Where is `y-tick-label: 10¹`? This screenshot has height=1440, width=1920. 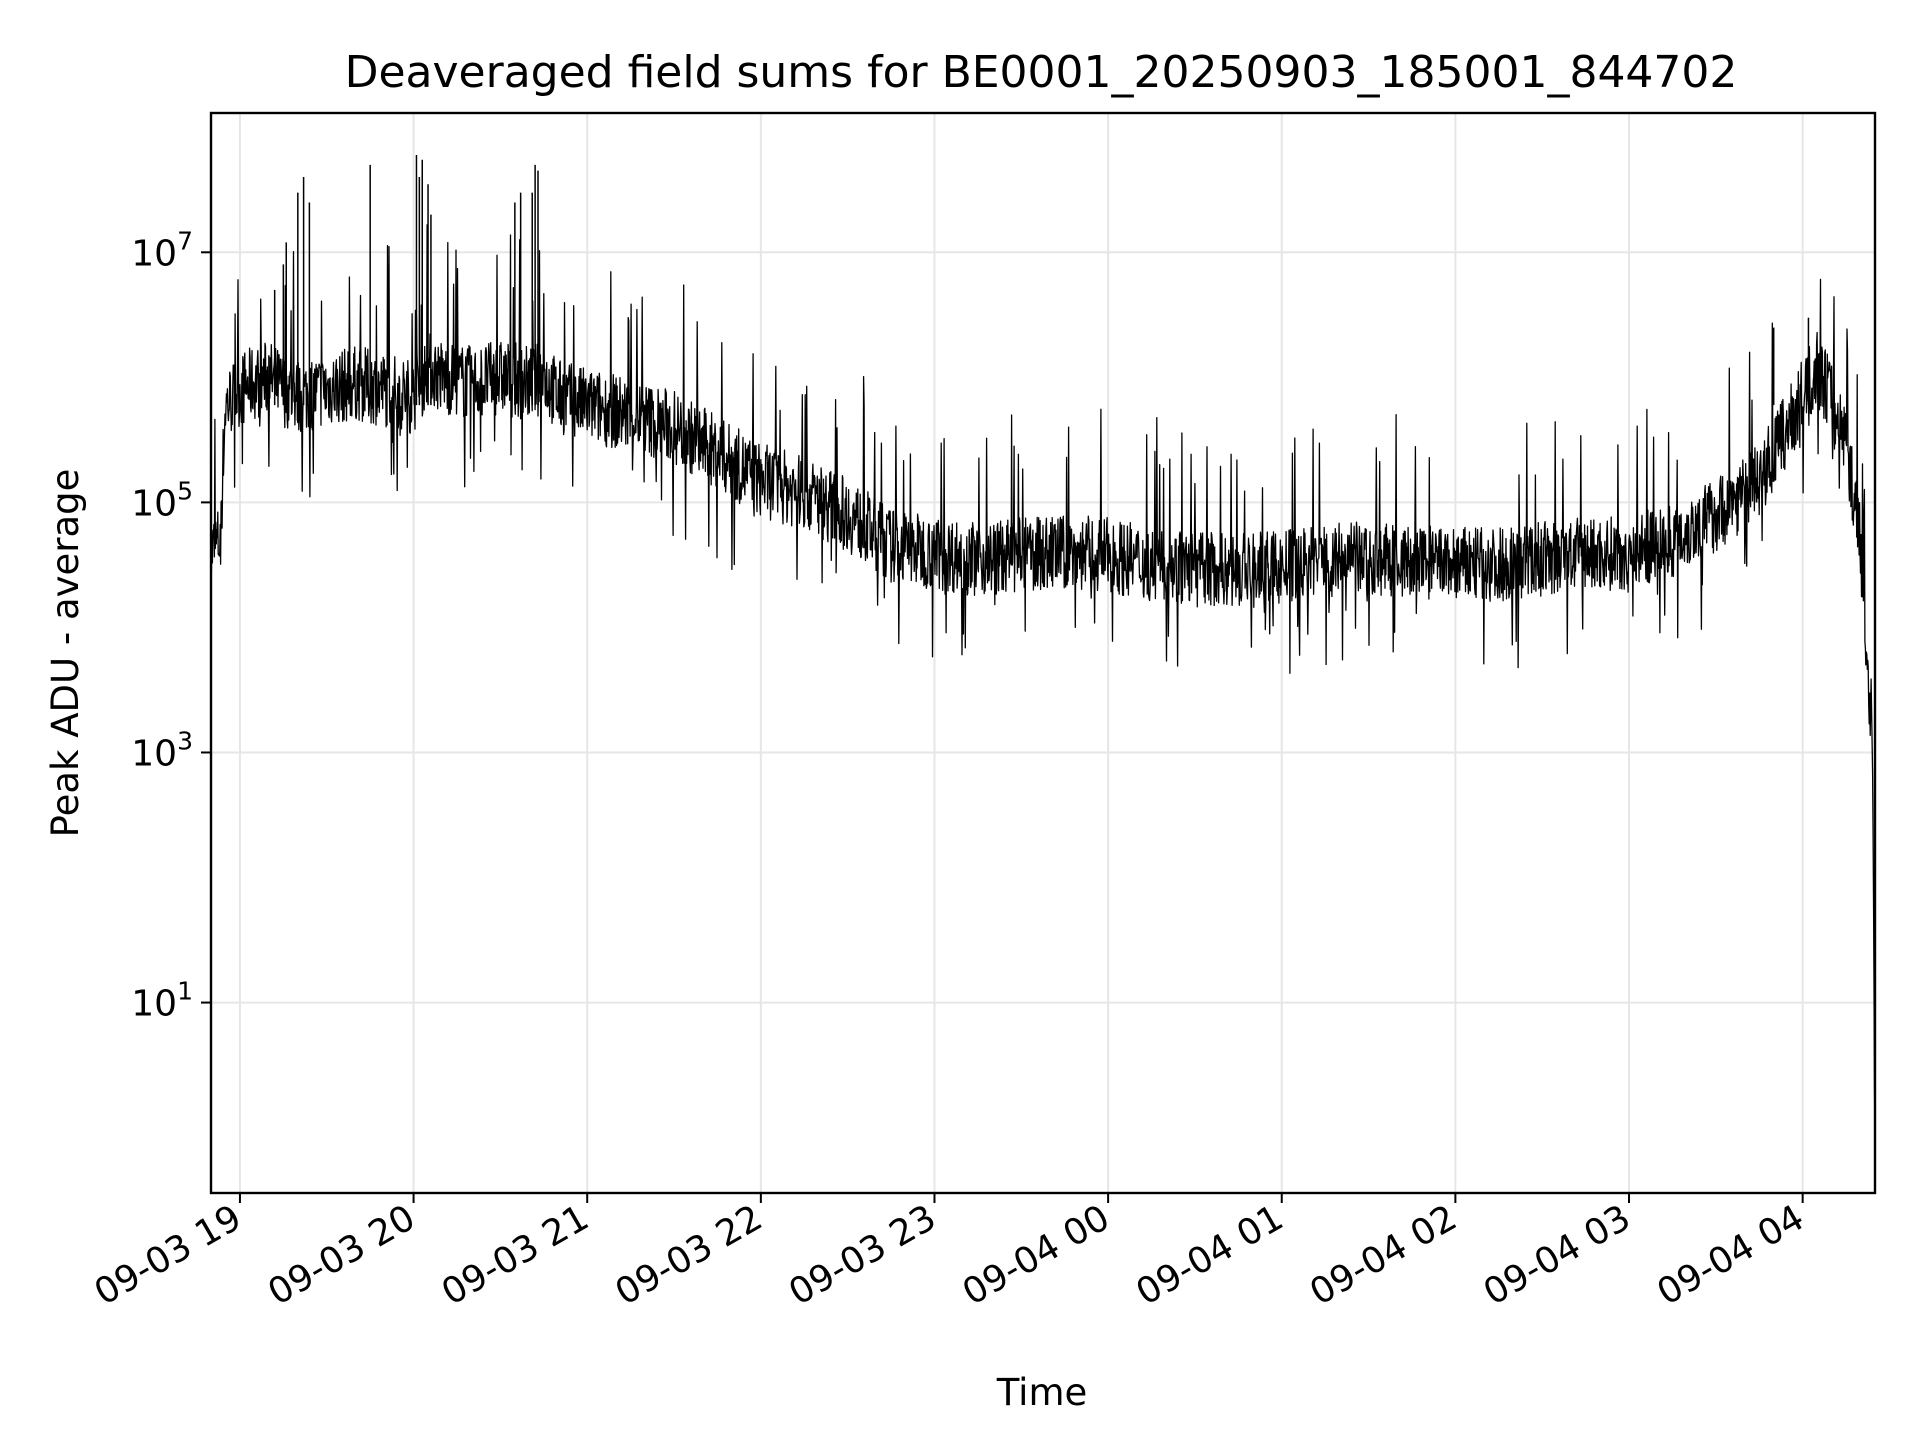 y-tick-label: 10¹ is located at coordinates (162, 1001).